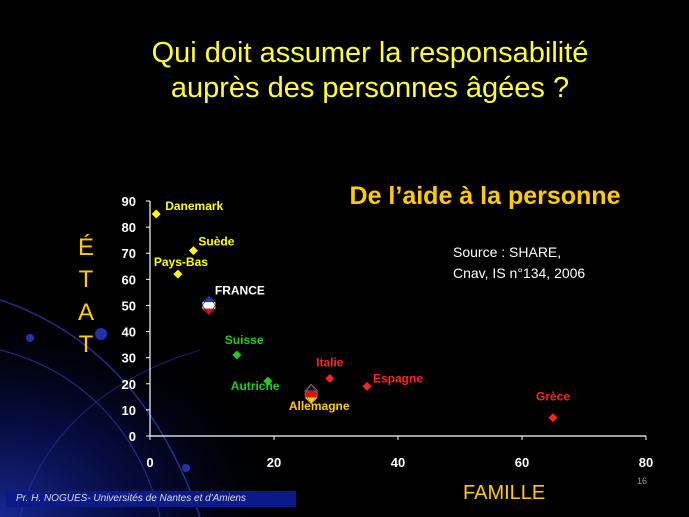 This screenshot has width=689, height=517. What do you see at coordinates (129, 305) in the screenshot?
I see `y-tick-label: 50` at bounding box center [129, 305].